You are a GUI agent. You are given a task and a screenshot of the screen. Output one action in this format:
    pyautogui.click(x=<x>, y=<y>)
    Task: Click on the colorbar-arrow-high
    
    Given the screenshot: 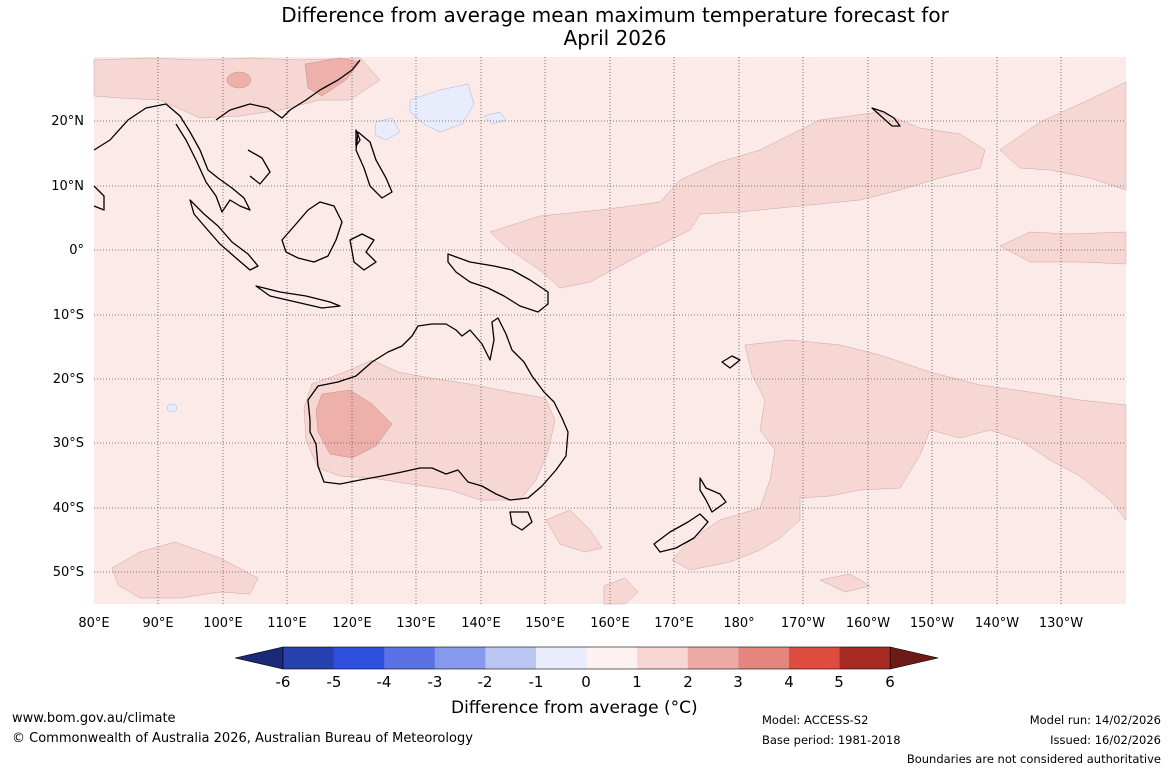 What is the action you would take?
    pyautogui.click(x=914, y=658)
    